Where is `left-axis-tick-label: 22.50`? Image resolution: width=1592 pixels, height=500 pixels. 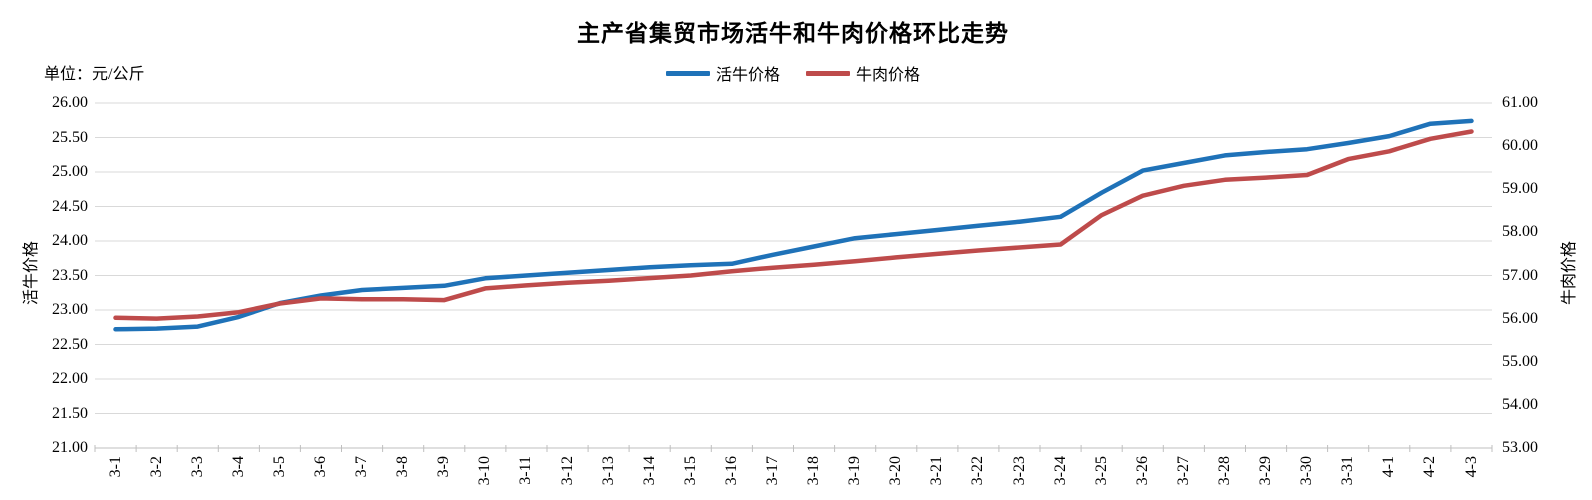 left-axis-tick-label: 22.50 is located at coordinates (70, 344).